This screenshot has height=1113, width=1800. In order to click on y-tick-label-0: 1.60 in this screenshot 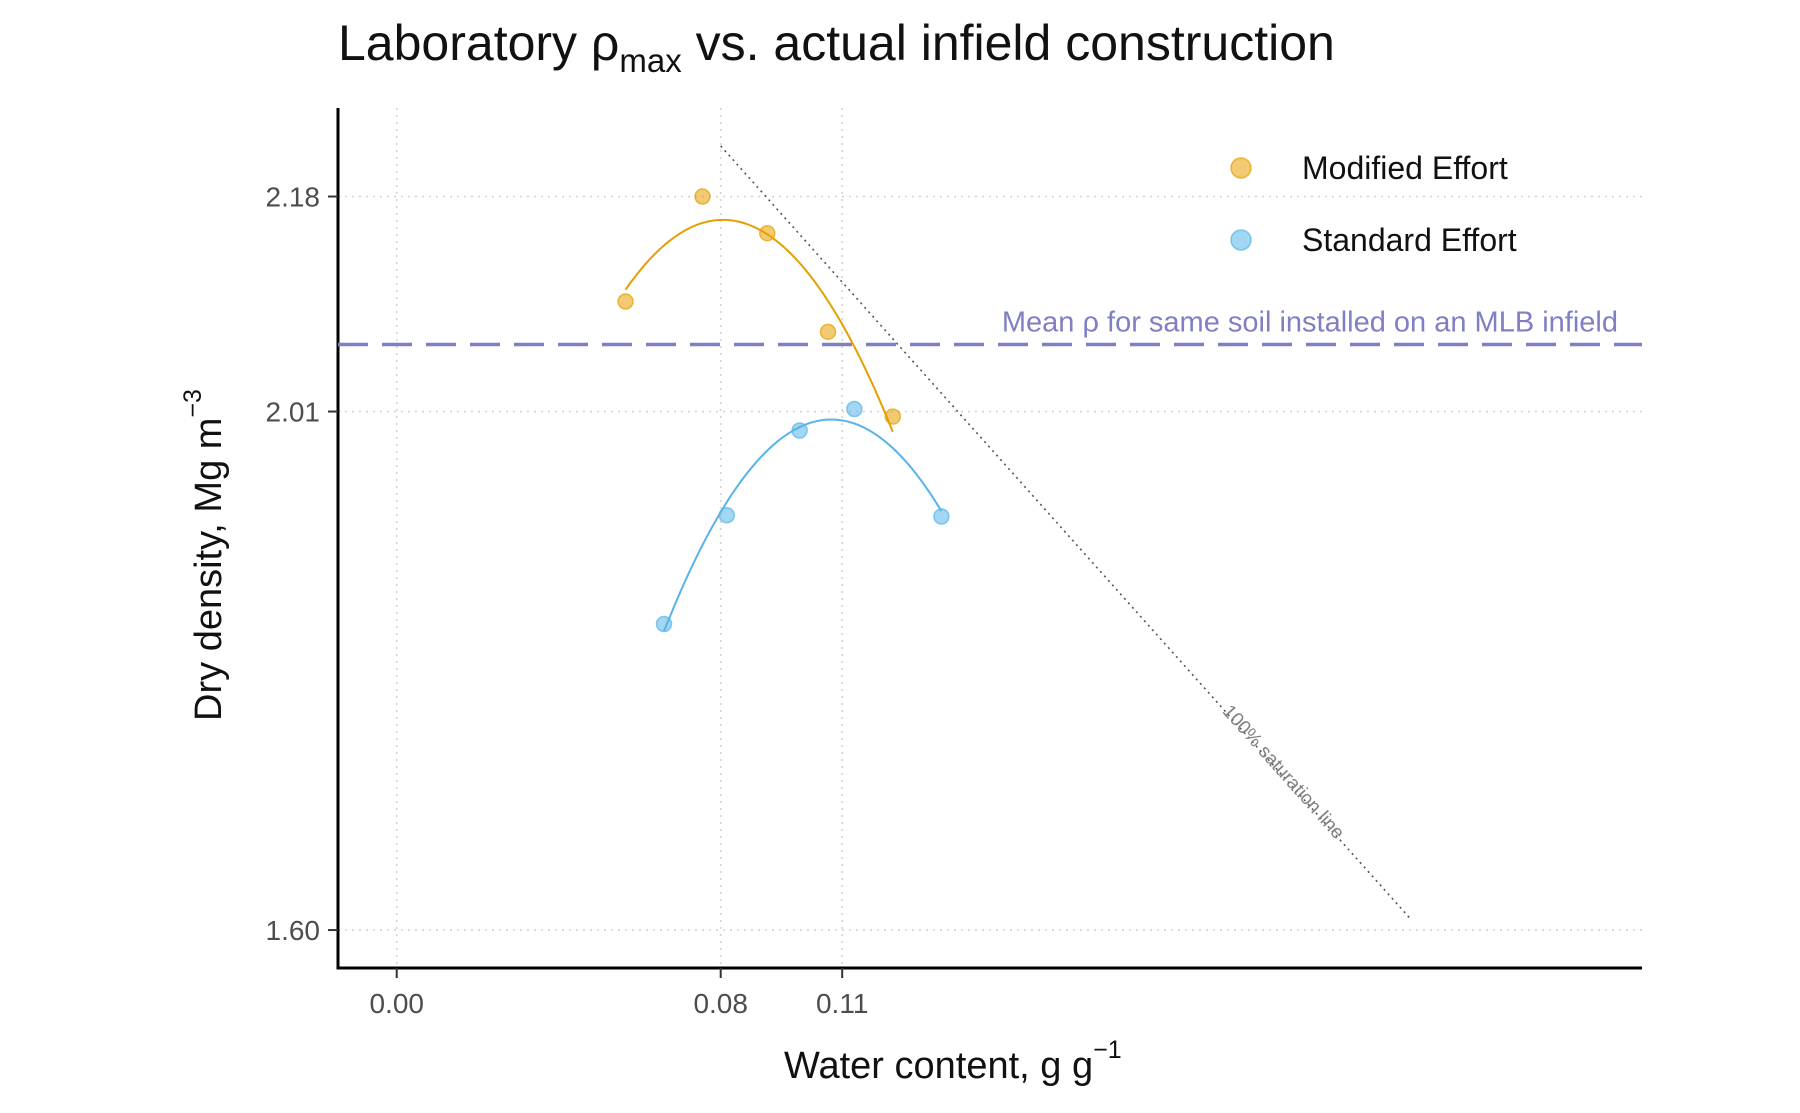, I will do `click(293, 930)`.